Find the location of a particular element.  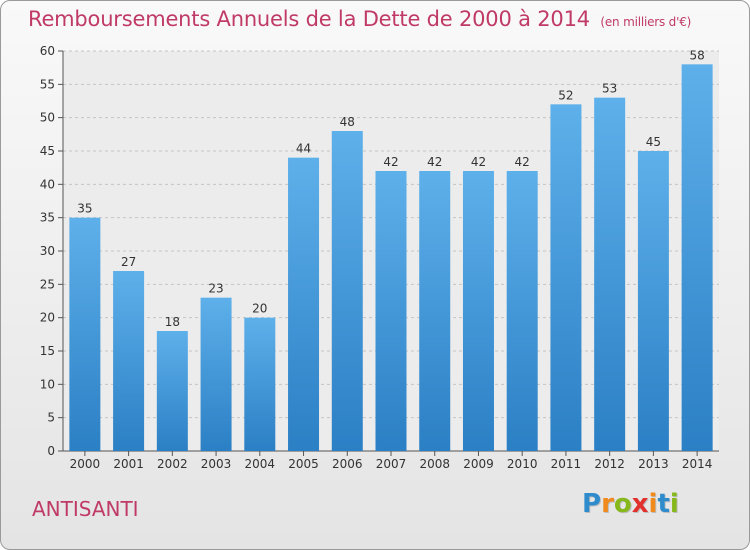

bar-value-label: 27 is located at coordinates (128, 262).